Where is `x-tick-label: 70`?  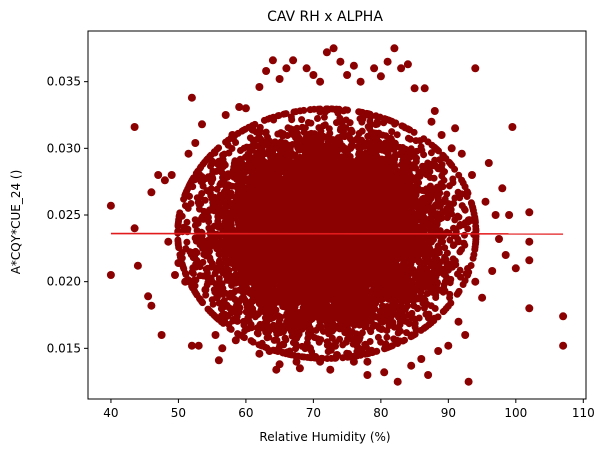 x-tick-label: 70 is located at coordinates (313, 413).